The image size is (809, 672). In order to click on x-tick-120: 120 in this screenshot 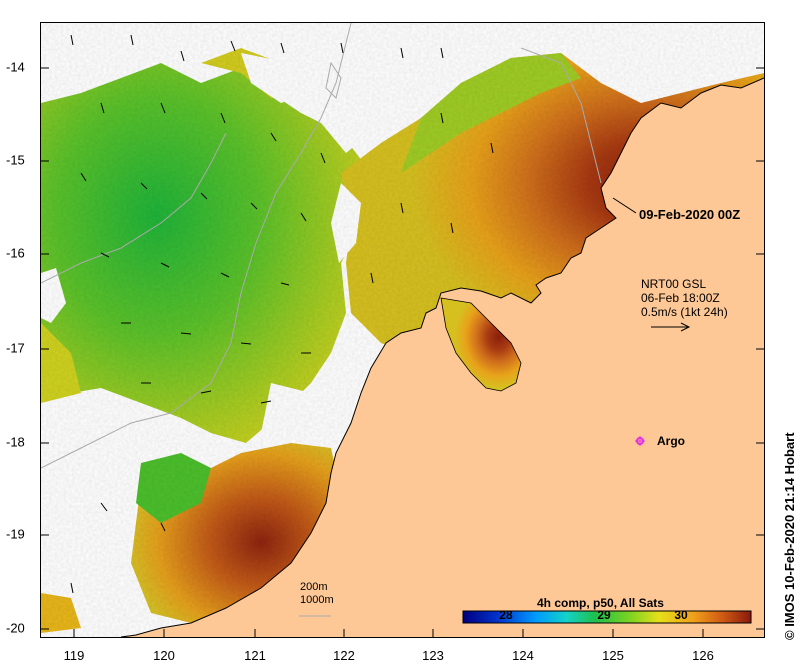, I will do `click(164, 655)`.